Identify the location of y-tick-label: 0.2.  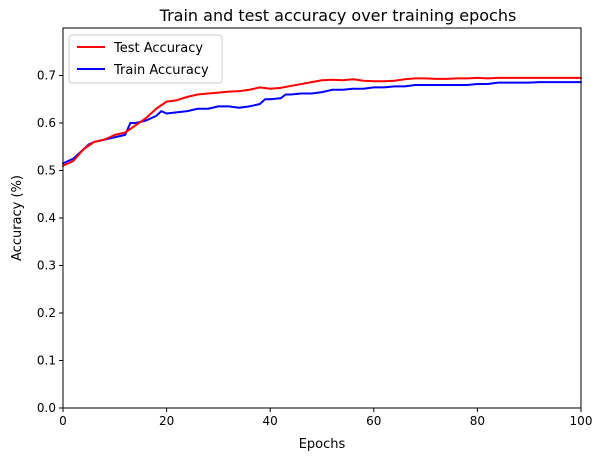
(46, 313).